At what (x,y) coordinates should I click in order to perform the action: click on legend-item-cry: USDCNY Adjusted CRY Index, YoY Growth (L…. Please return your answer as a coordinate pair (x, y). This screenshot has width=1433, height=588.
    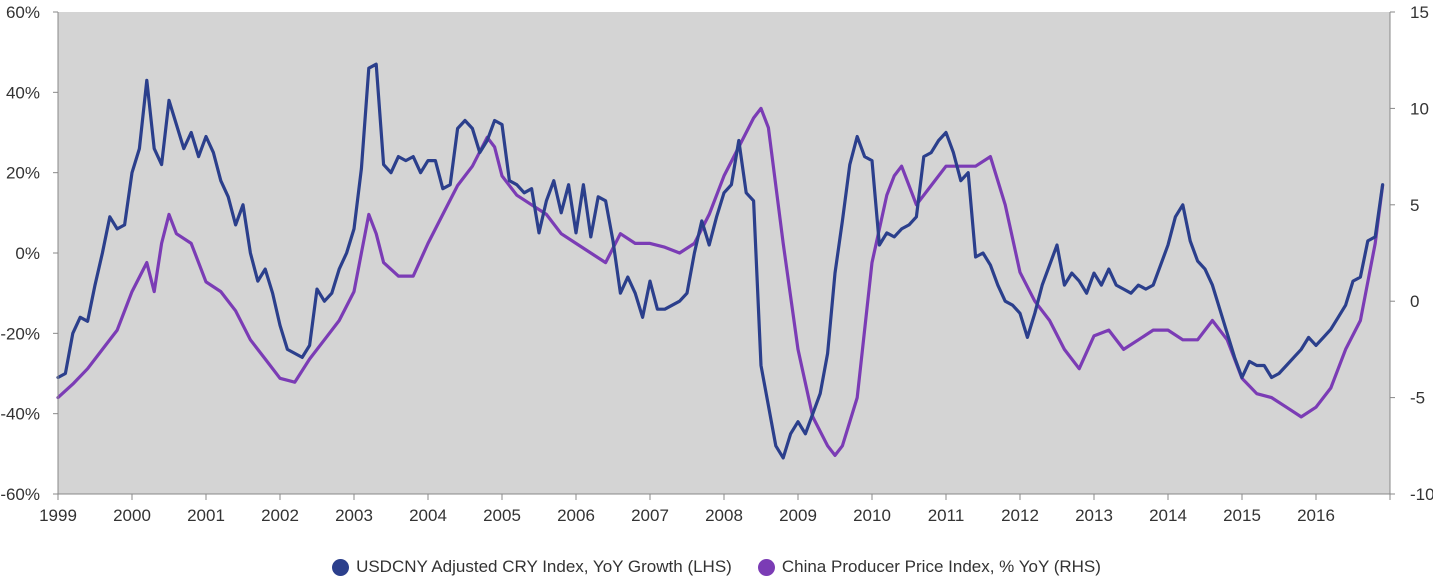
    Looking at the image, I should click on (532, 567).